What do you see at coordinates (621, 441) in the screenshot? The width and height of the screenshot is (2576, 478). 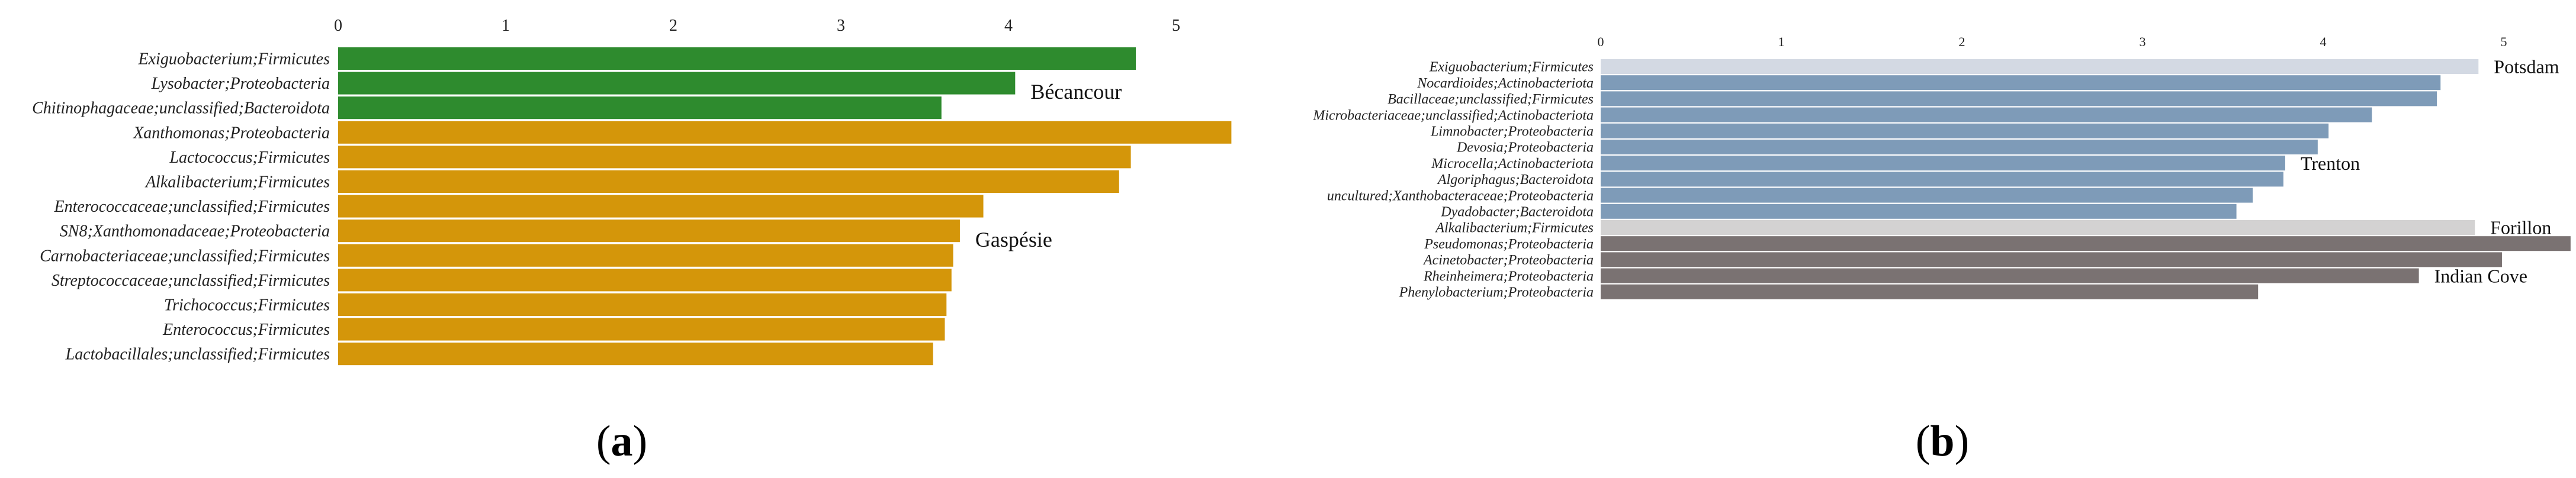 I see `panel-label-a: (a)` at bounding box center [621, 441].